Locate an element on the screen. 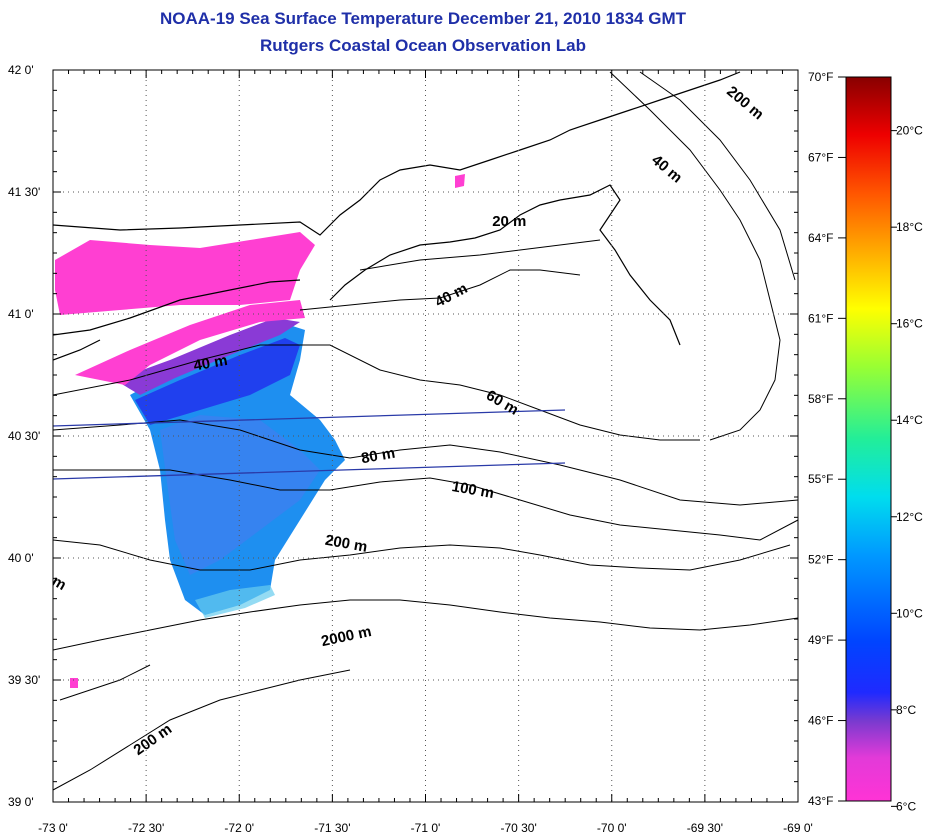 This screenshot has width=928, height=840. sst-swath-blue is located at coordinates (217, 381).